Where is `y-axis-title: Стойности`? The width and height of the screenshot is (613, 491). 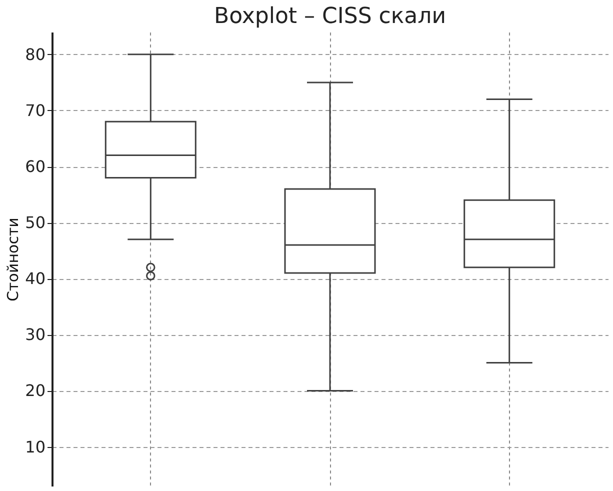
y-axis-title: Стойности is located at coordinates (13, 260).